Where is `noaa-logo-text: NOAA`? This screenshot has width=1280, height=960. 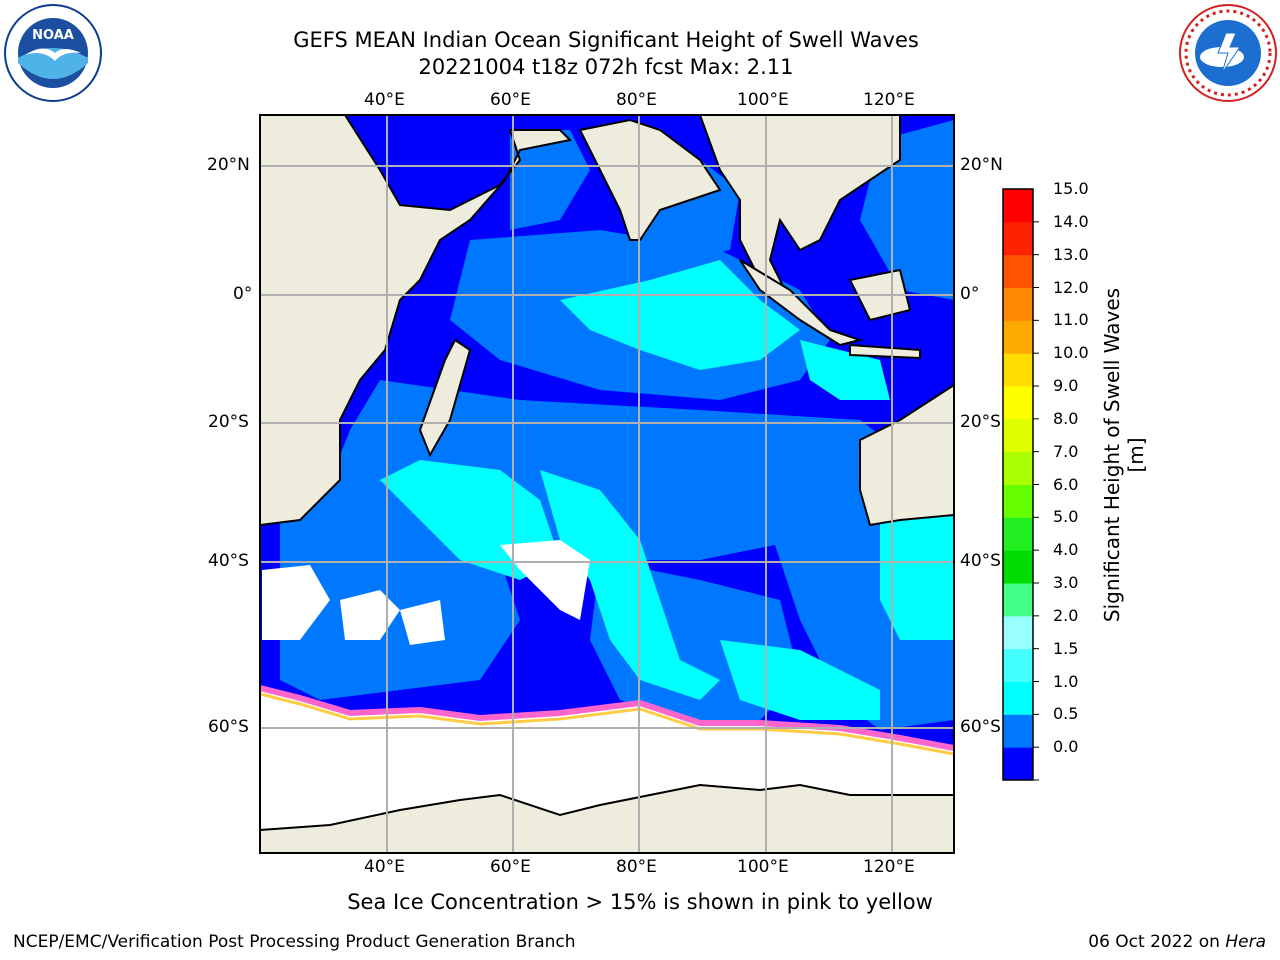 noaa-logo-text: NOAA is located at coordinates (53, 35).